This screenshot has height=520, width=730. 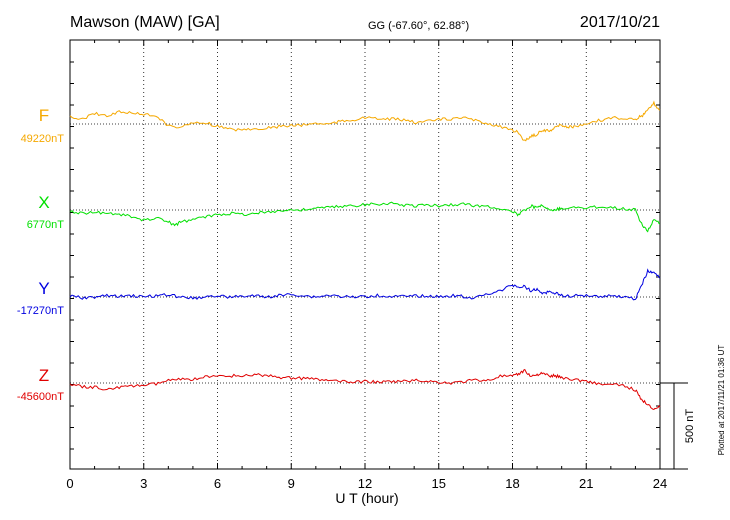 I want to click on x-tick-label-12: 12, so click(x=365, y=483).